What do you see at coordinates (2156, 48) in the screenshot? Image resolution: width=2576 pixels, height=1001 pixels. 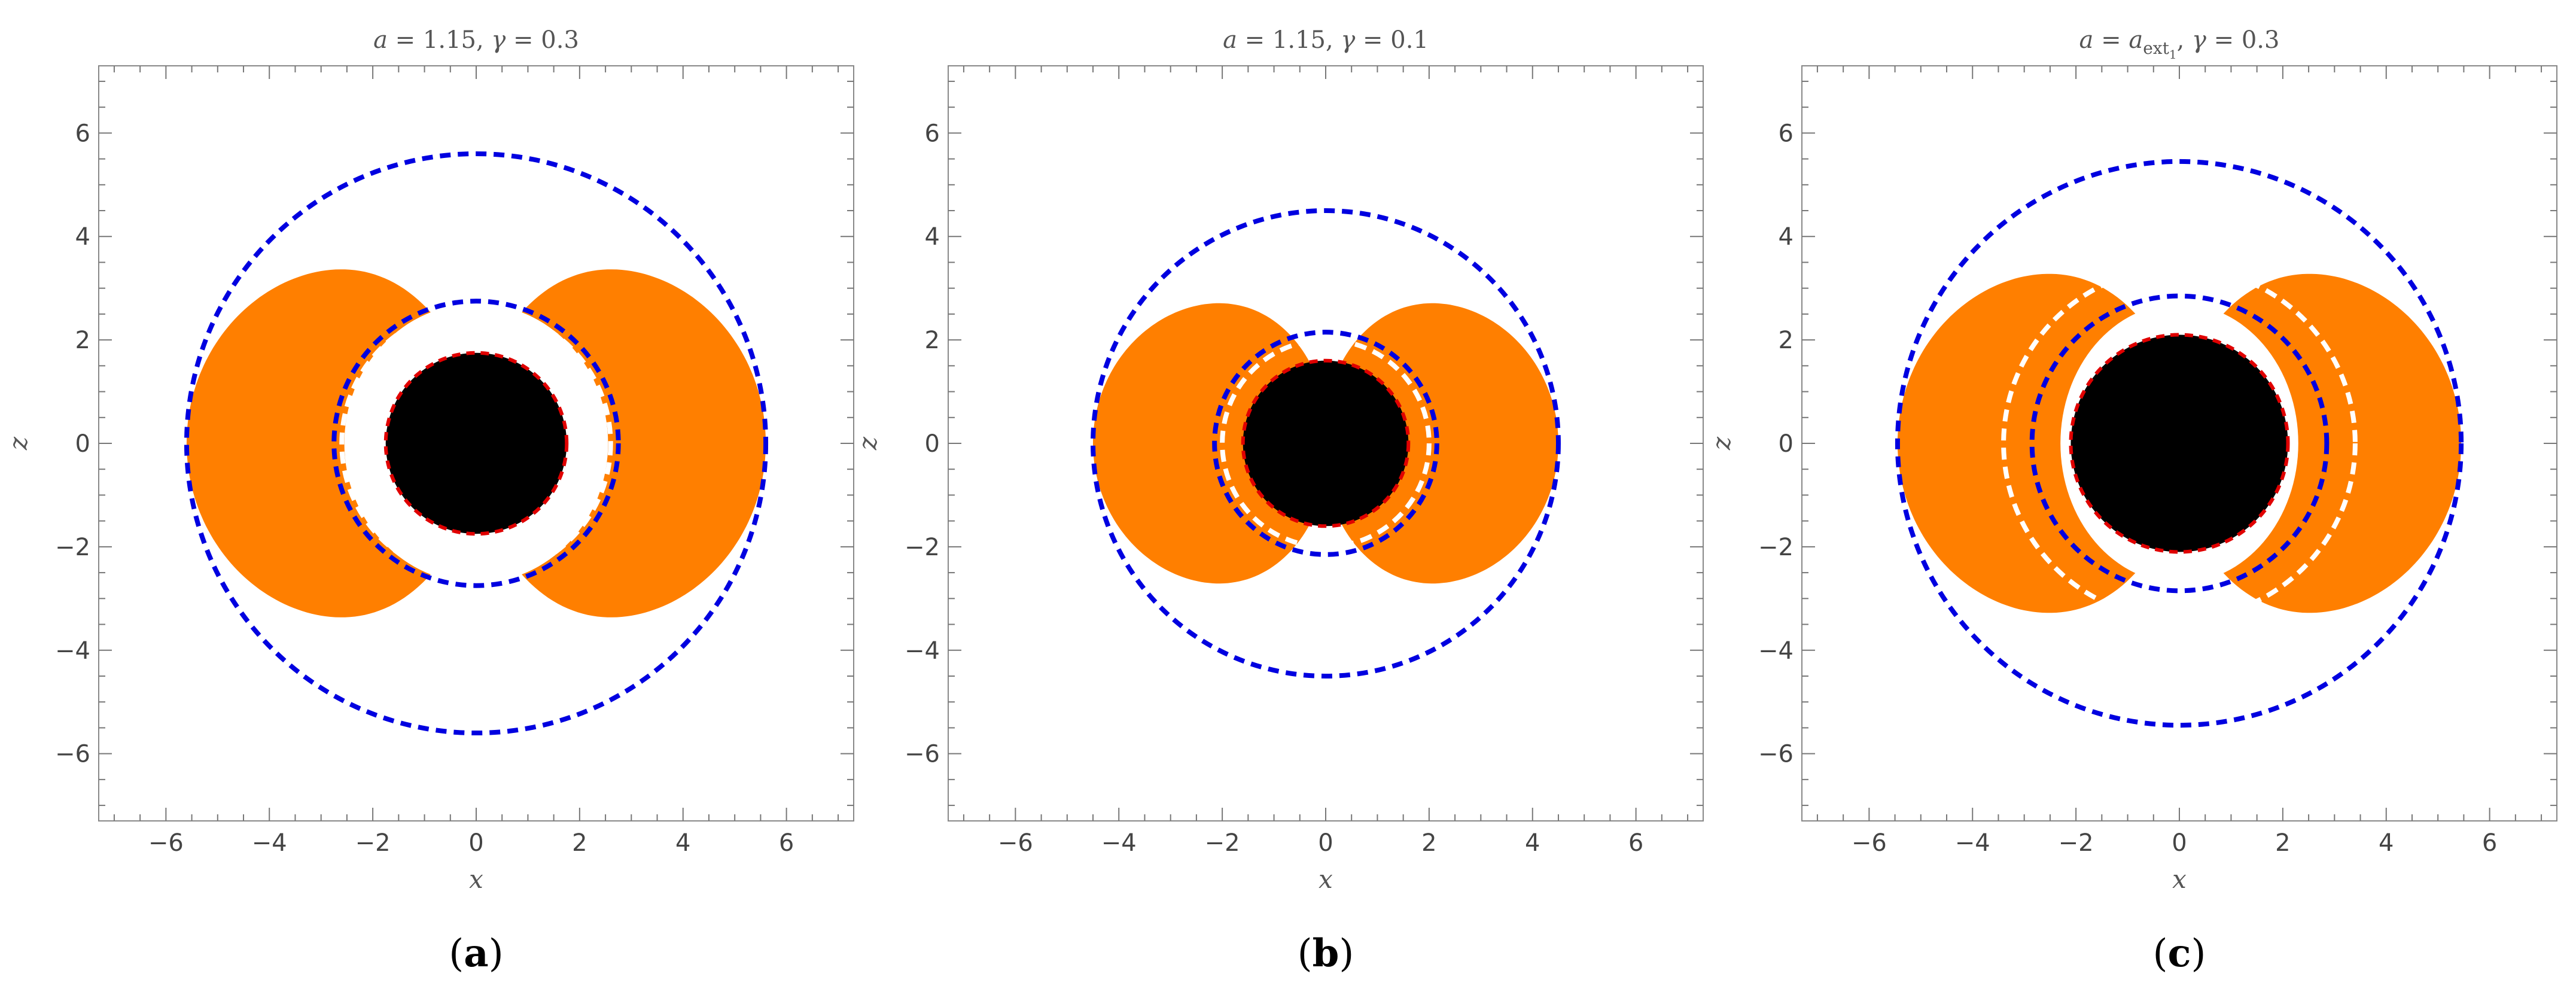 I see `title-a-subscript: ext` at bounding box center [2156, 48].